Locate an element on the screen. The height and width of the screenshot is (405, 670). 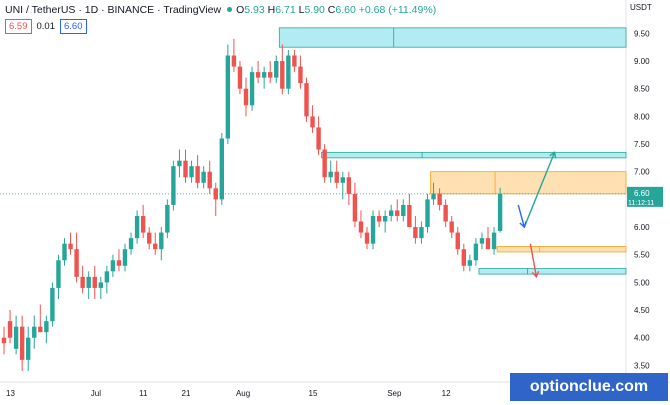
time-tick-5: 15 is located at coordinates (313, 393).